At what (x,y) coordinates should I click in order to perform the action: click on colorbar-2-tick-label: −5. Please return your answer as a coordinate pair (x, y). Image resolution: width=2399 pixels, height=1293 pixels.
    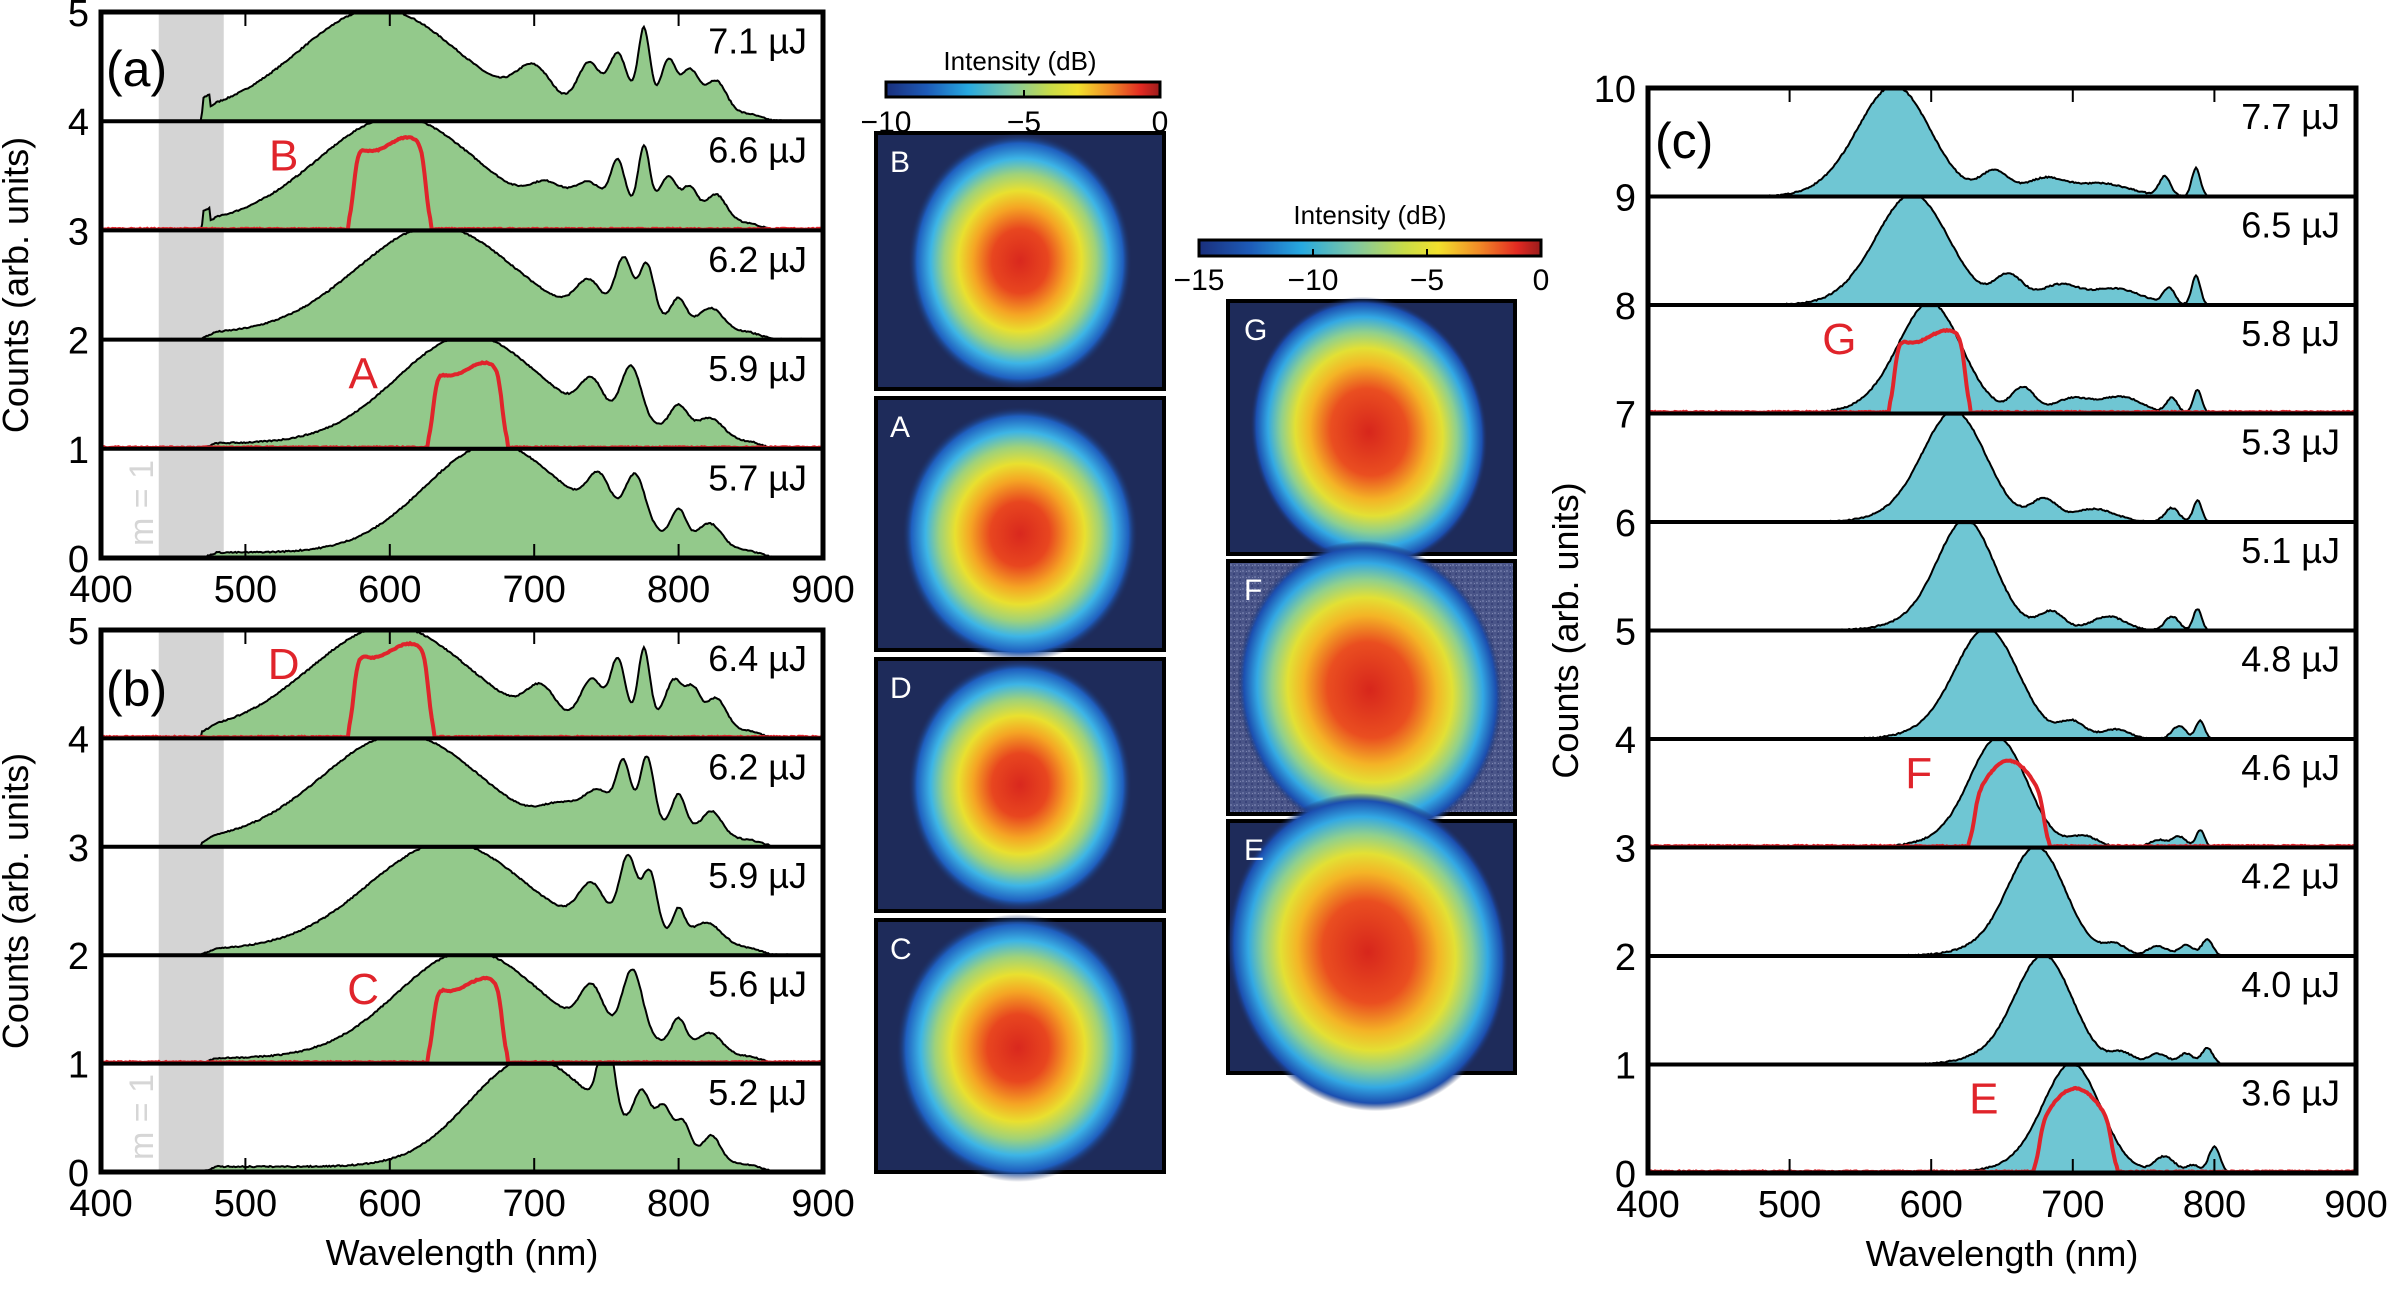
    Looking at the image, I should click on (1427, 280).